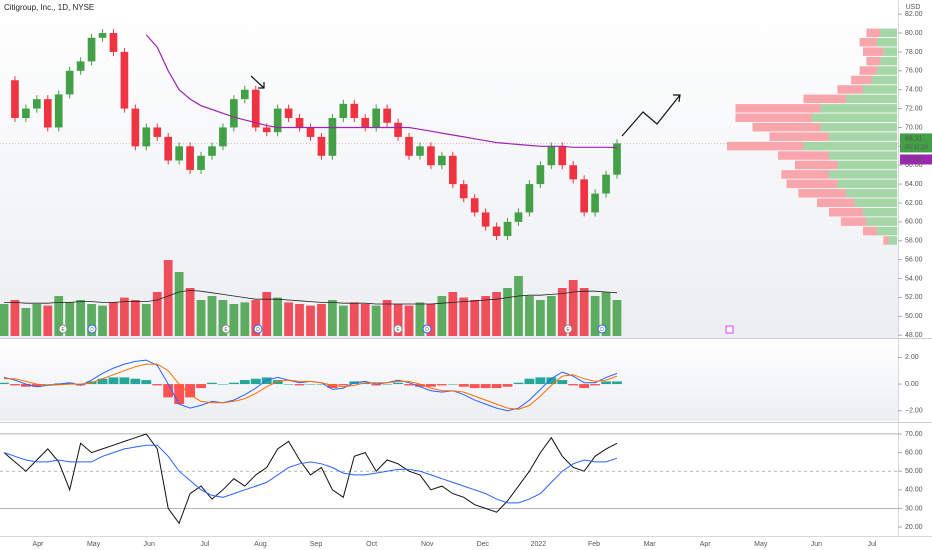  Describe the element at coordinates (914, 241) in the screenshot. I see `y-tick-label: 58.00` at that location.